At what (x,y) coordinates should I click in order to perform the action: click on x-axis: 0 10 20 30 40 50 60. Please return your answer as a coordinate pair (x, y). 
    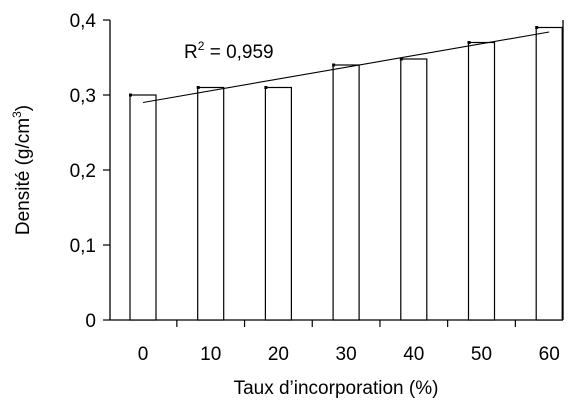
    Looking at the image, I should click on (336, 342).